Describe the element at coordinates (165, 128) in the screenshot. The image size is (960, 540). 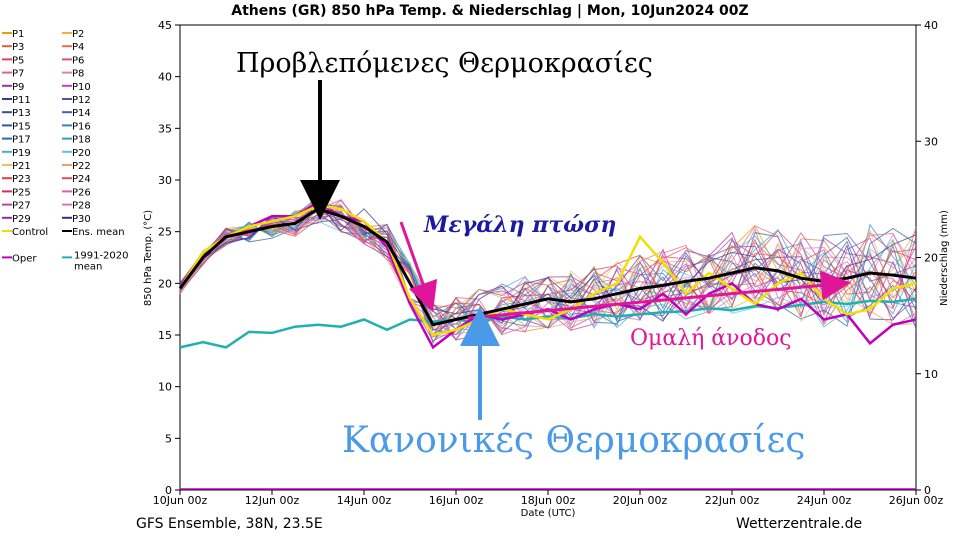
I see `y-tick-label: 35` at that location.